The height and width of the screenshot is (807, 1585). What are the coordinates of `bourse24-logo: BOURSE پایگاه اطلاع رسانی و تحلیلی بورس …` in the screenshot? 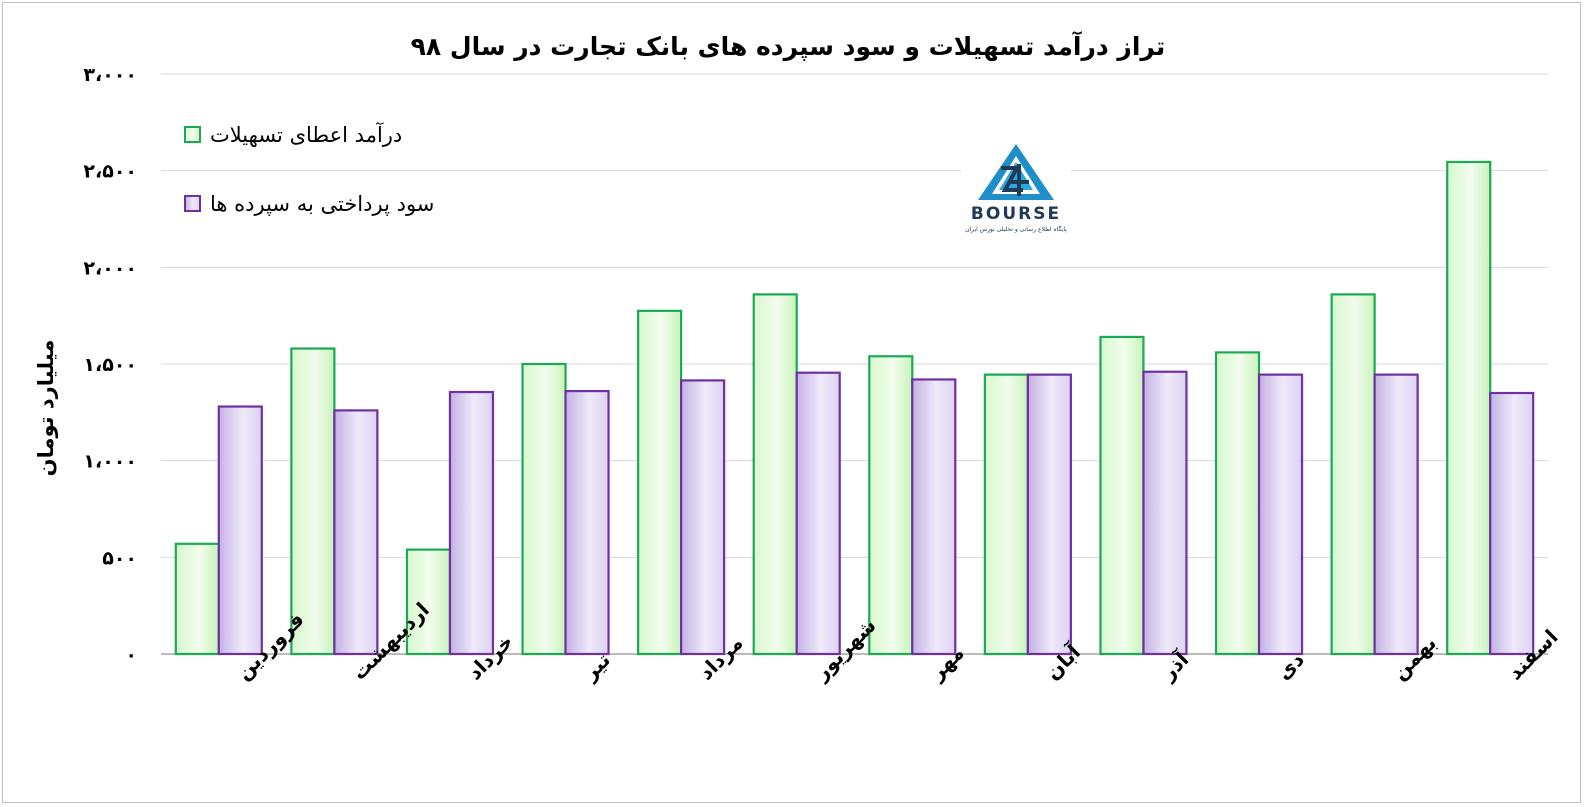 It's located at (1016, 189).